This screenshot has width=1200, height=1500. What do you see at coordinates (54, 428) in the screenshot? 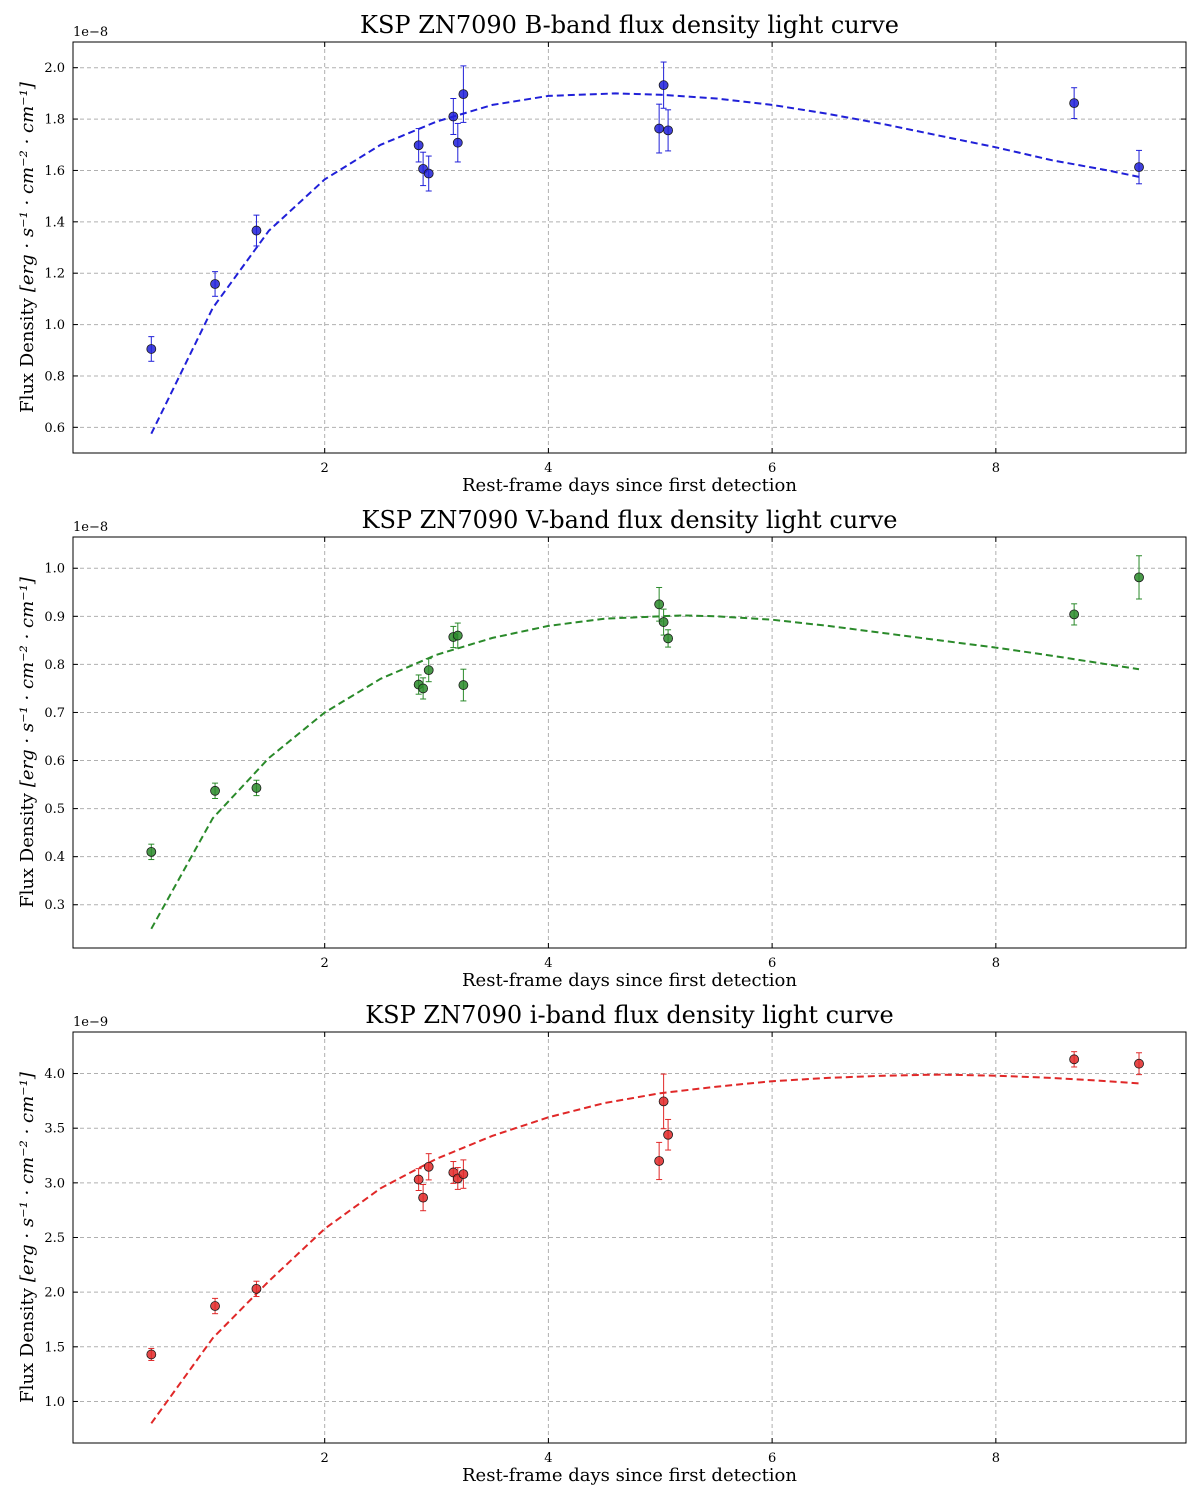
I see `y-tick-label: 0.6` at bounding box center [54, 428].